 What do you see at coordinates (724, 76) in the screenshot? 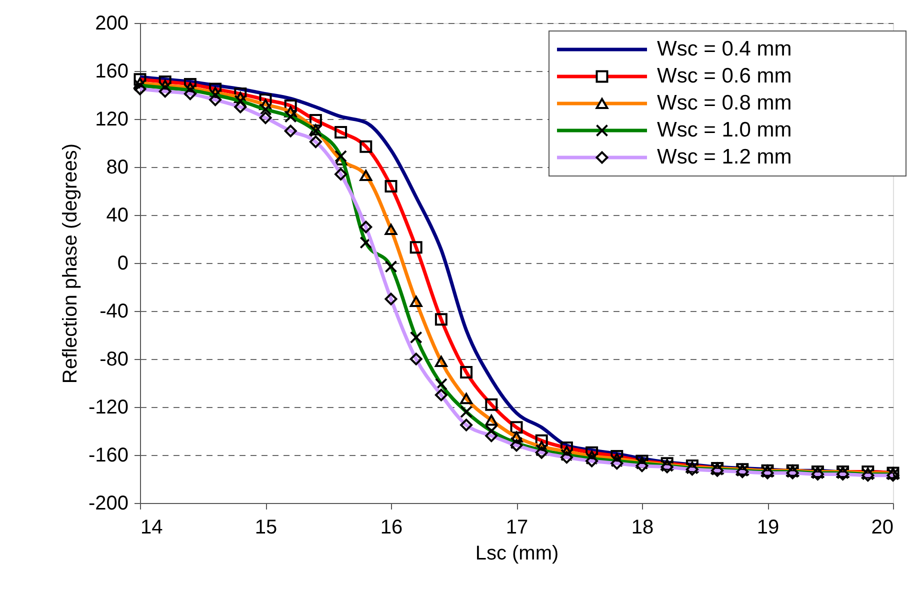
I see `legend-label: Wsc = 0.6 mm` at bounding box center [724, 76].